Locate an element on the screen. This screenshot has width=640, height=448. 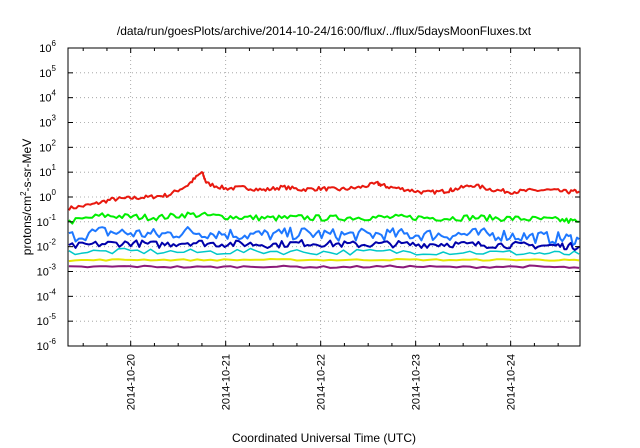
y-tick-label: 10¹ is located at coordinates (47, 171).